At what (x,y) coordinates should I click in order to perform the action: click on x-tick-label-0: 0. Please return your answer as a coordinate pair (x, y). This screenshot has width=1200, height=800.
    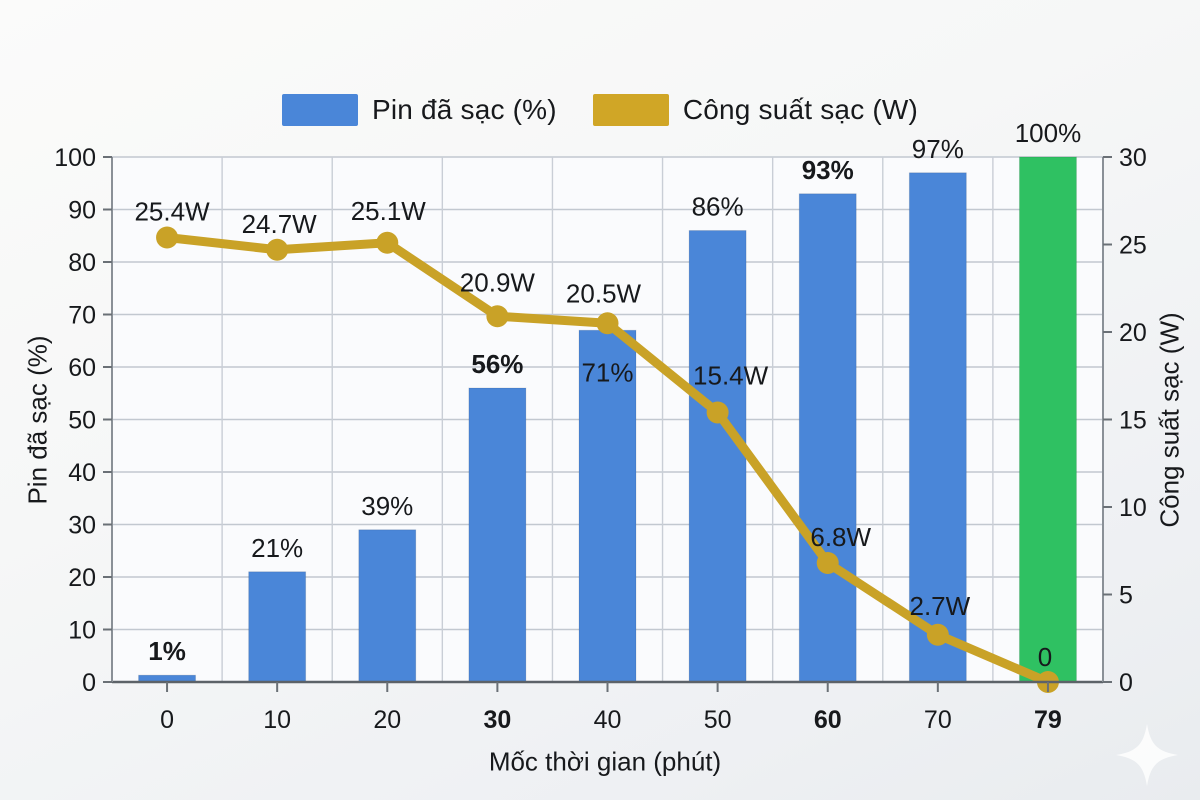
    Looking at the image, I should click on (167, 720).